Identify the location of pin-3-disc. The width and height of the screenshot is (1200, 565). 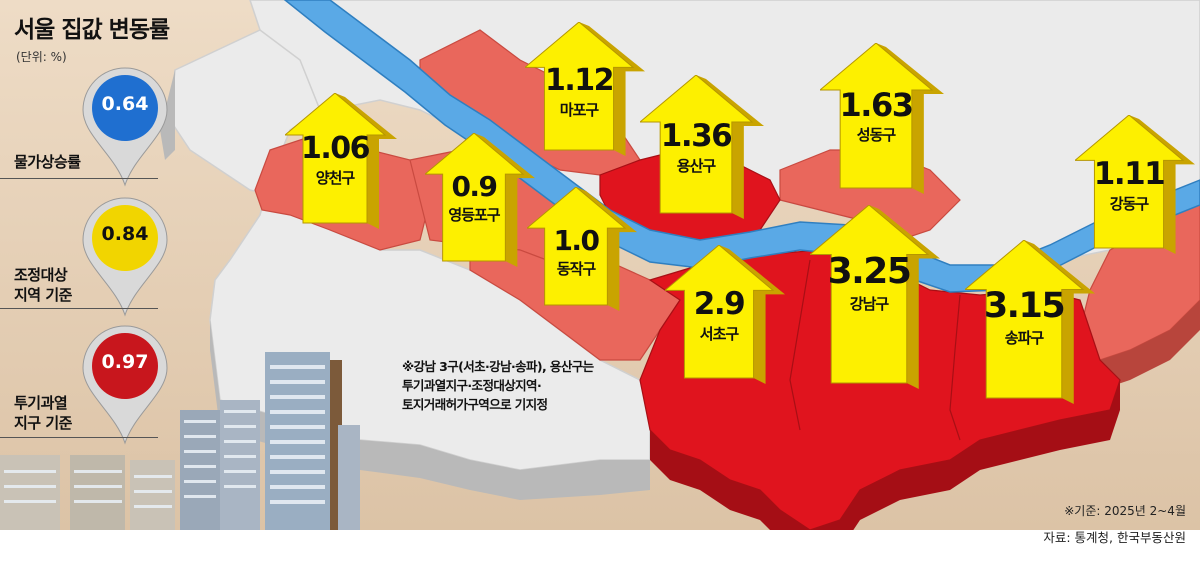
(125, 366).